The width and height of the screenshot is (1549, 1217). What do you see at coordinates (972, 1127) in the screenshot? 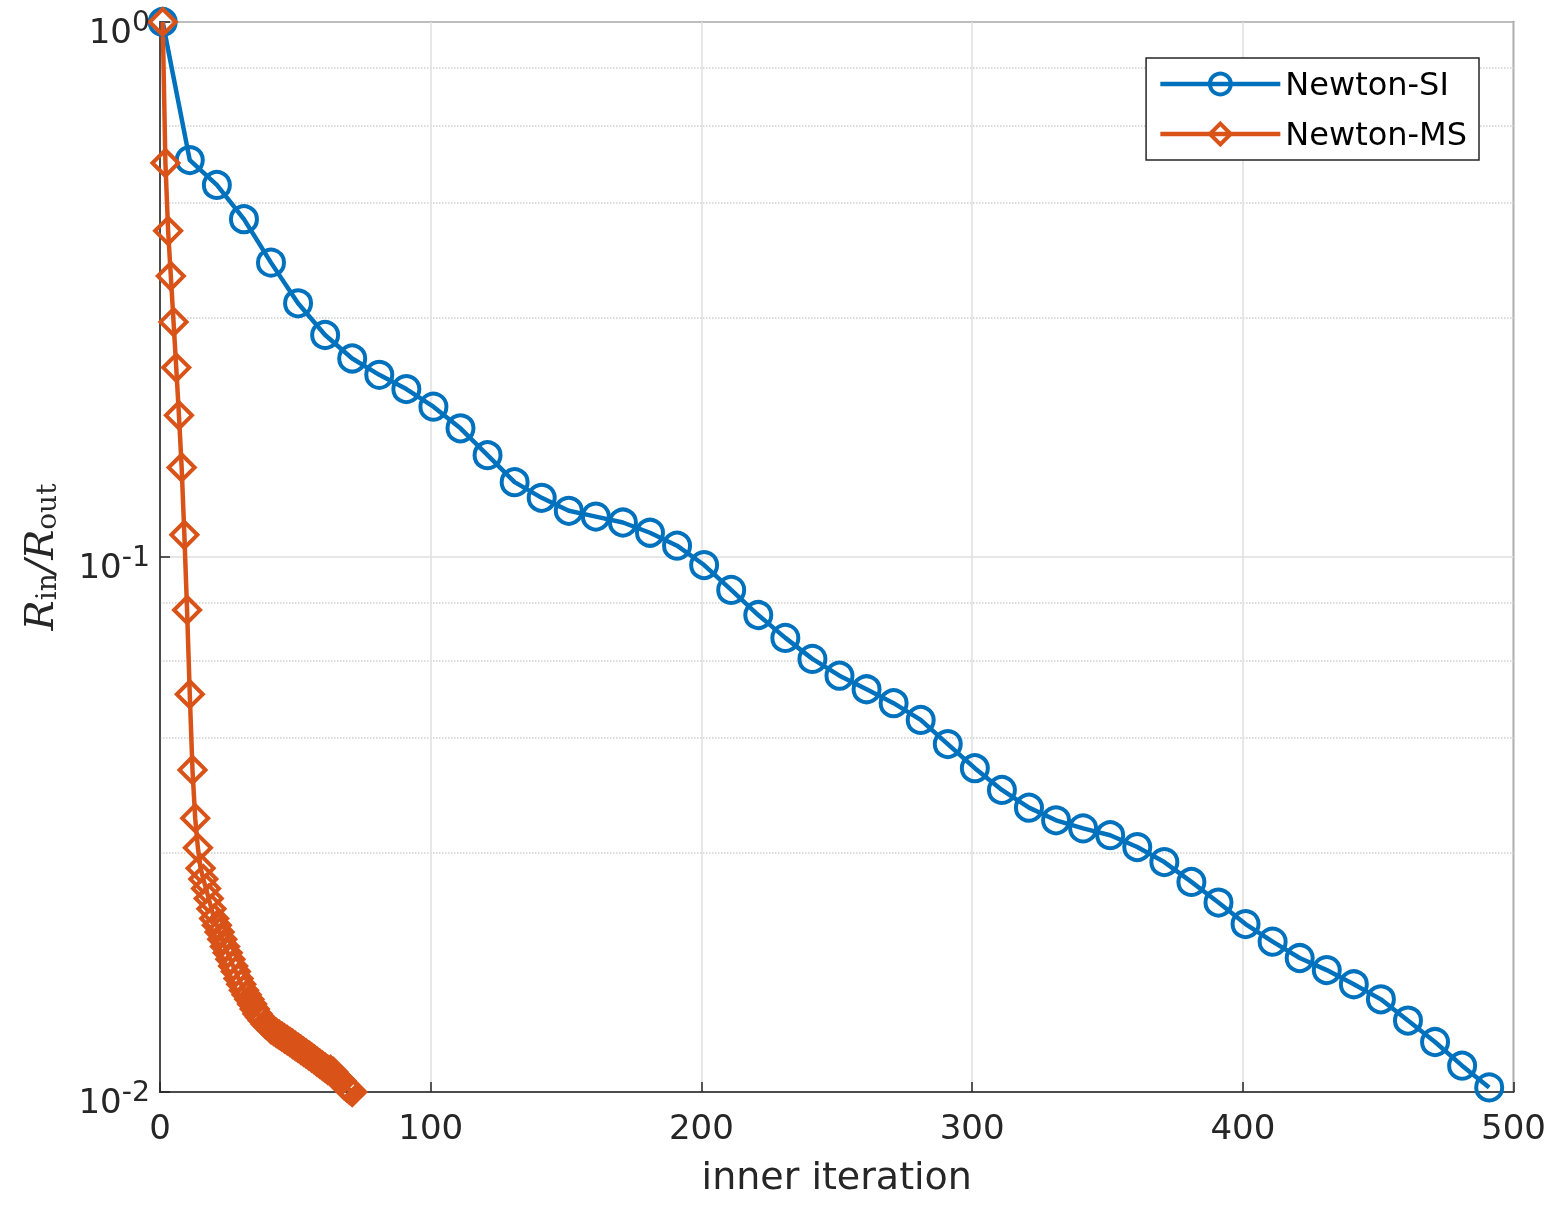
I see `x-tick-label: 300` at bounding box center [972, 1127].